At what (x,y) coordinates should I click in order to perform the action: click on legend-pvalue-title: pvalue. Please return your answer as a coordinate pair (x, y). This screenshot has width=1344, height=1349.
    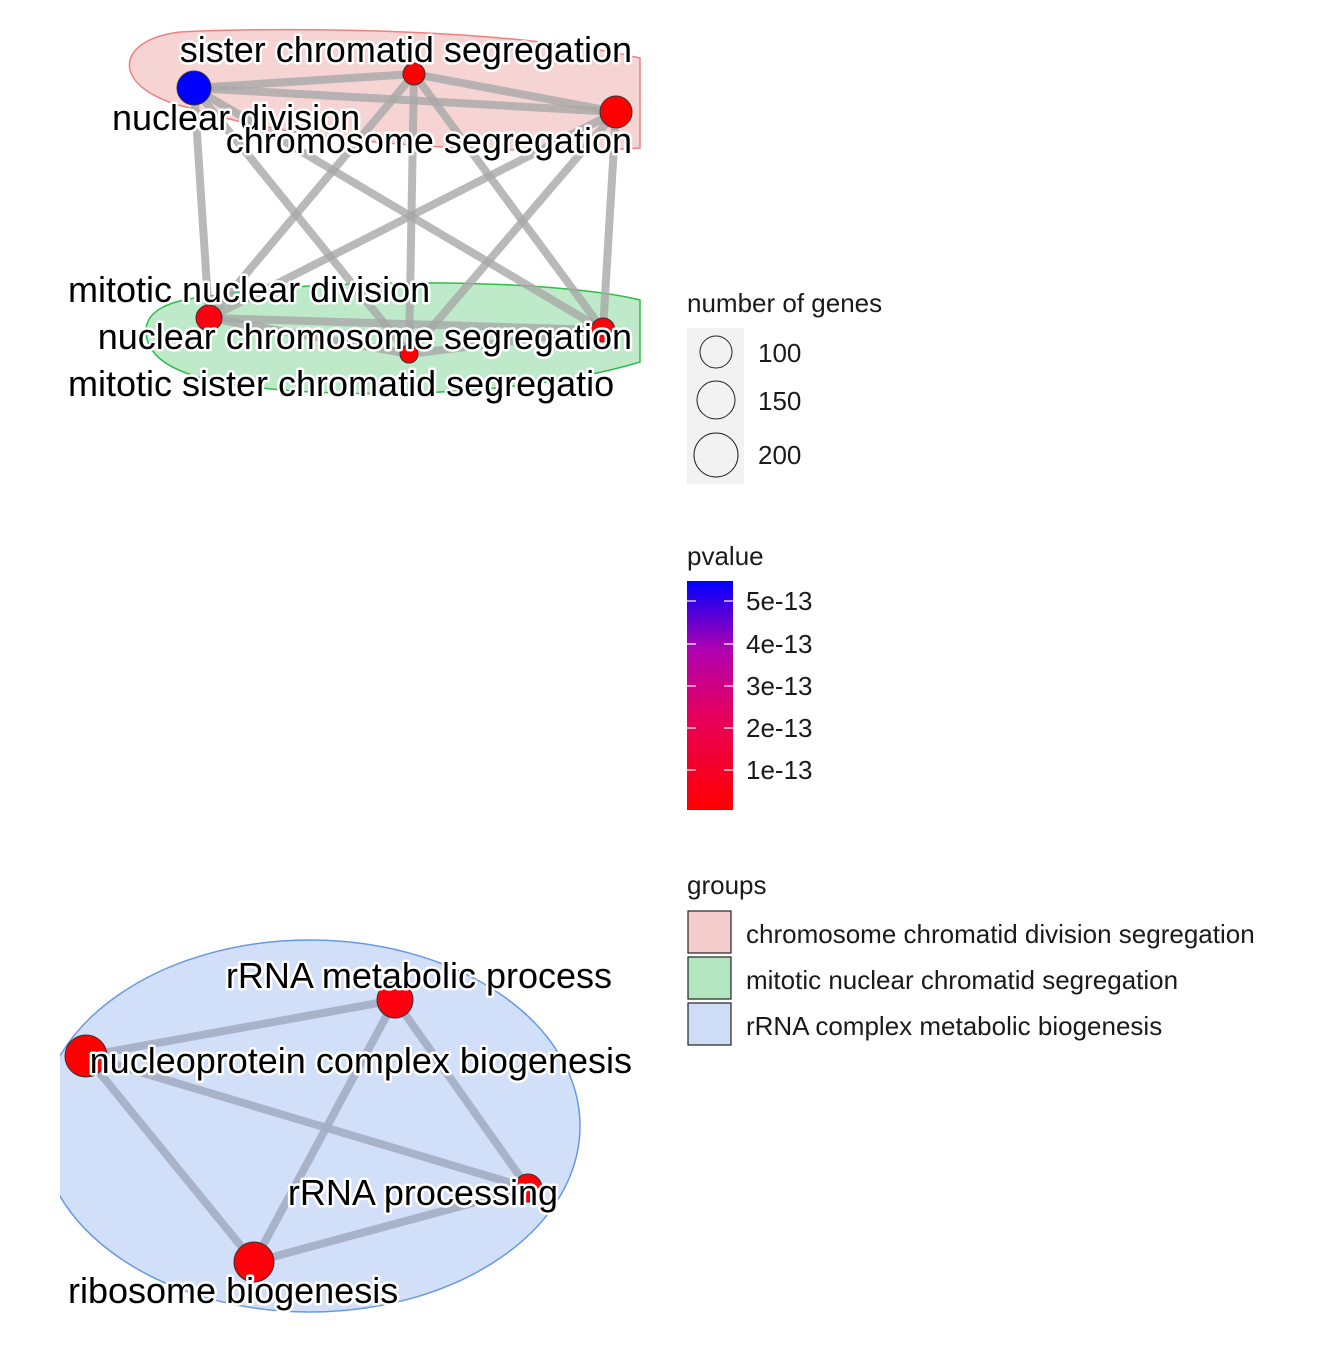
    Looking at the image, I should click on (725, 556).